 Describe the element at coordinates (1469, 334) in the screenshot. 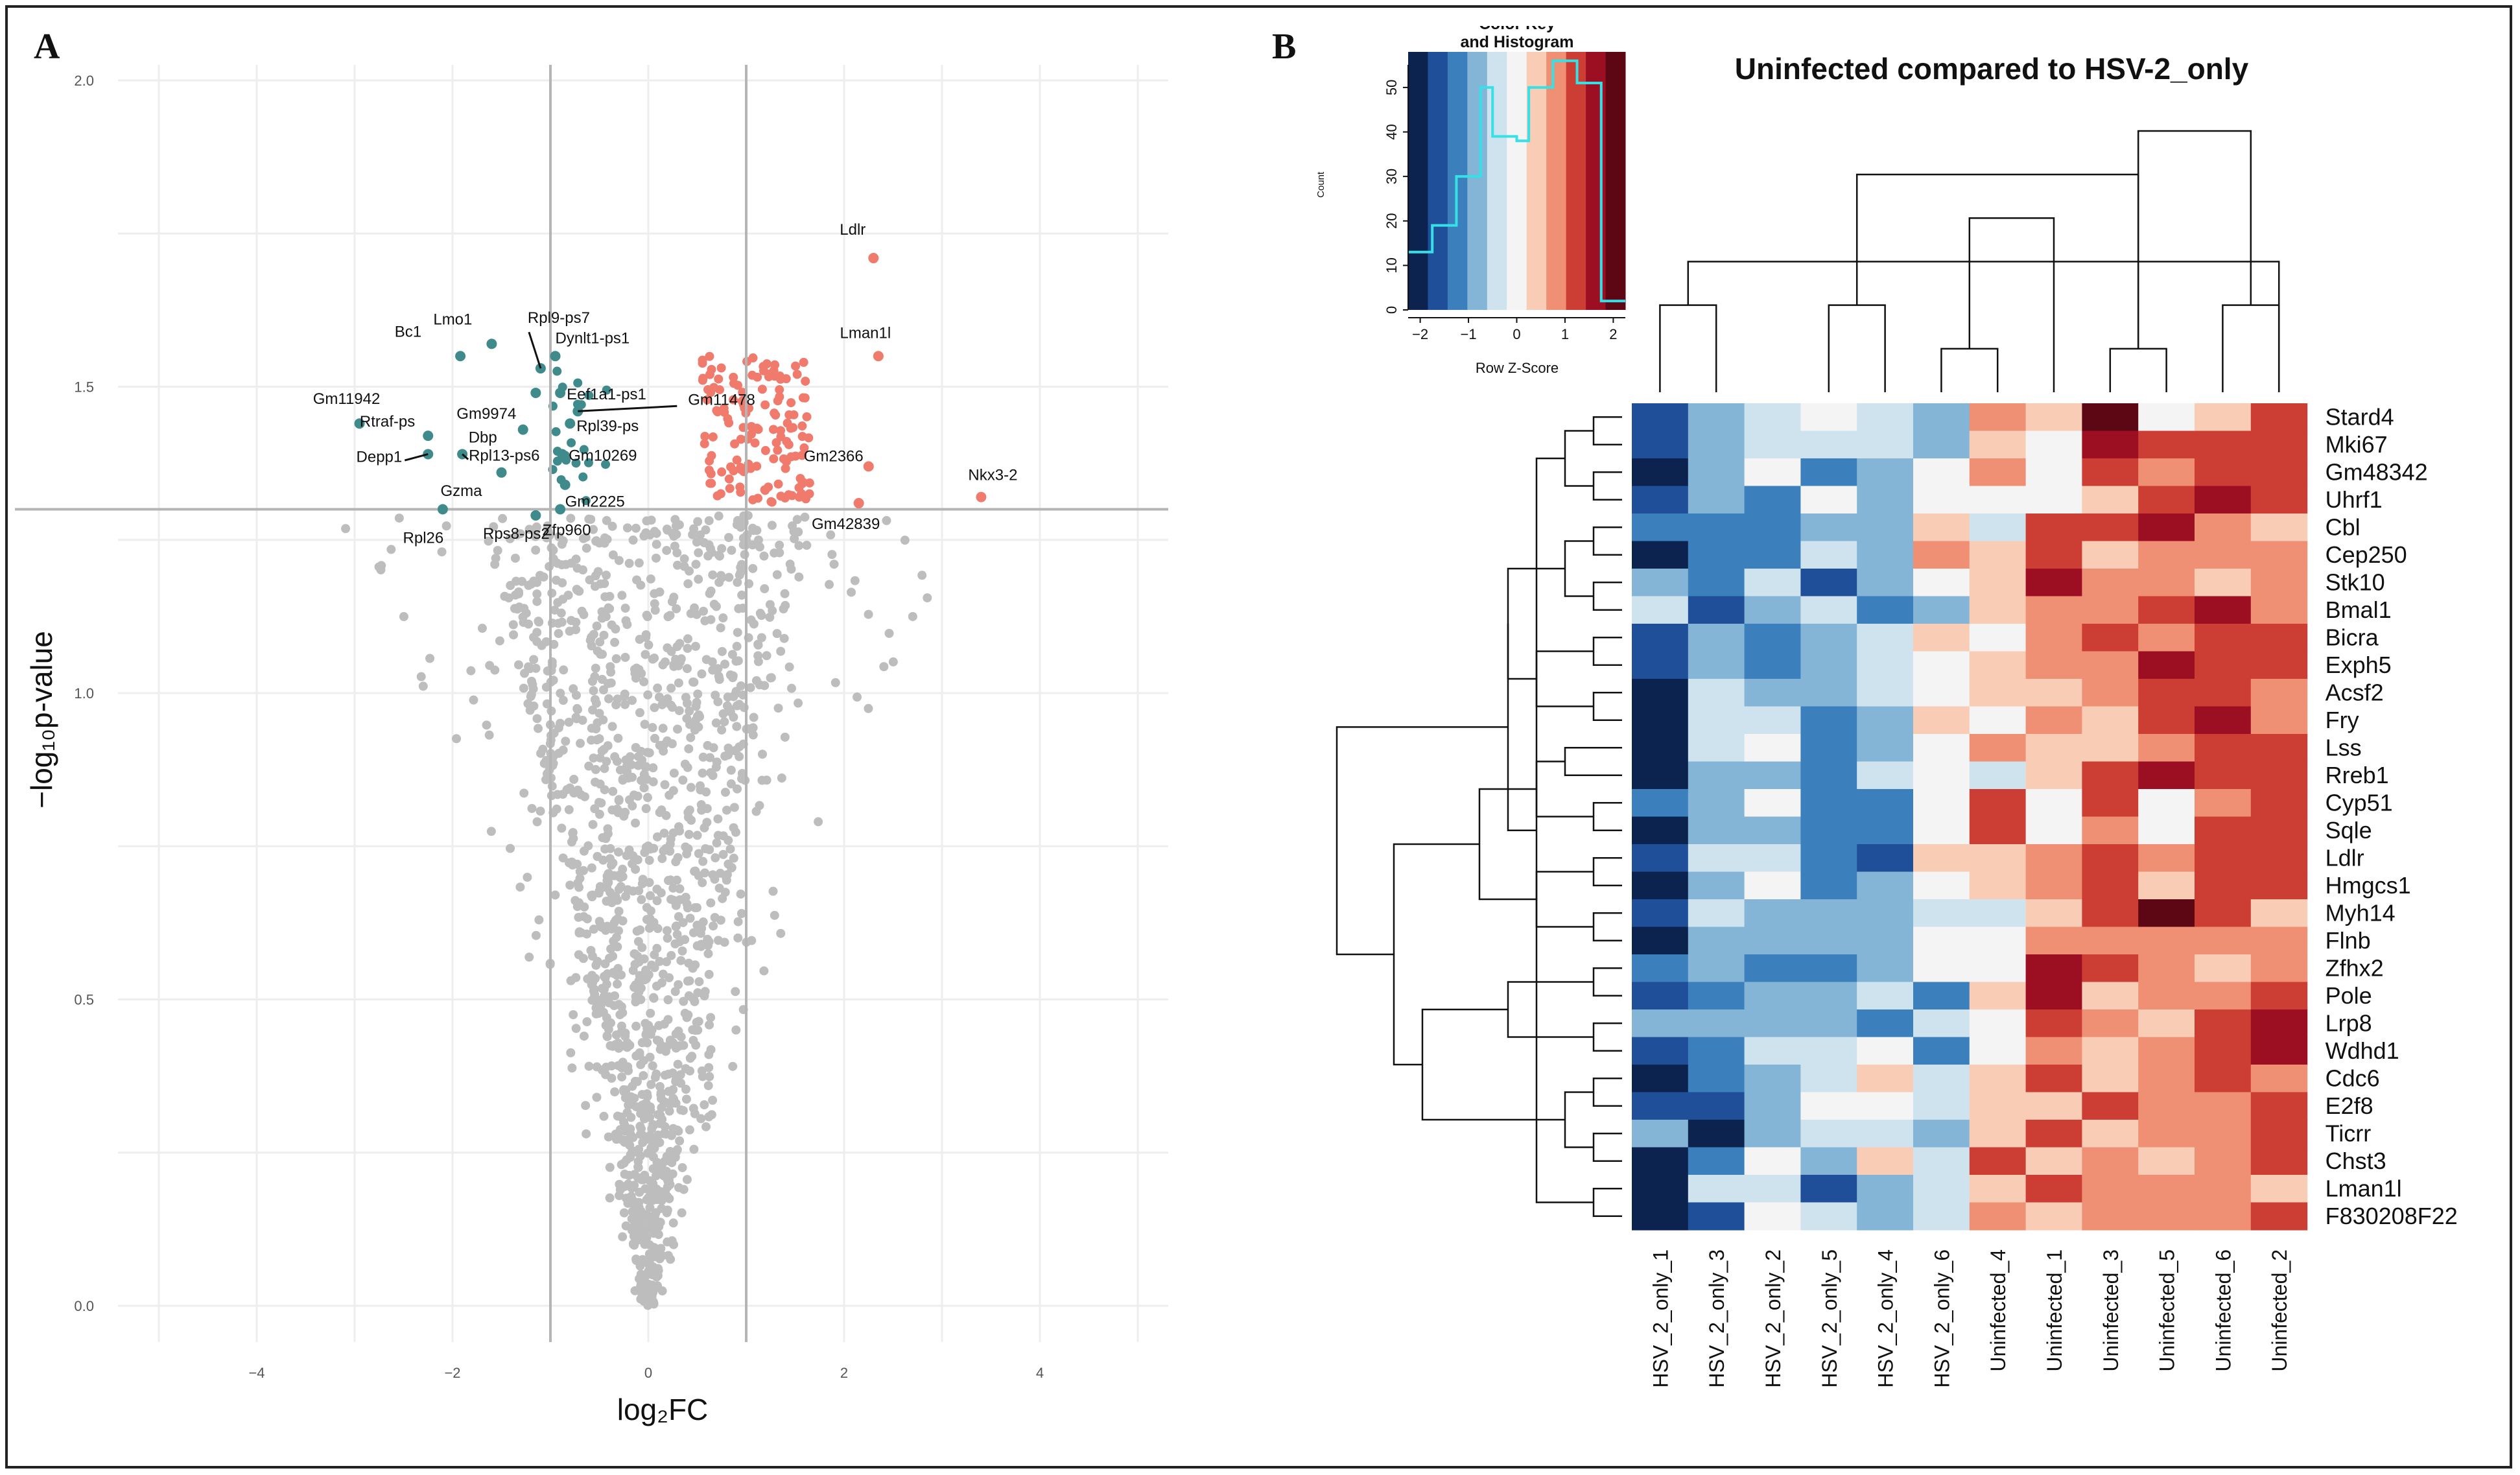

I see `key-x-tick-label: −1` at that location.